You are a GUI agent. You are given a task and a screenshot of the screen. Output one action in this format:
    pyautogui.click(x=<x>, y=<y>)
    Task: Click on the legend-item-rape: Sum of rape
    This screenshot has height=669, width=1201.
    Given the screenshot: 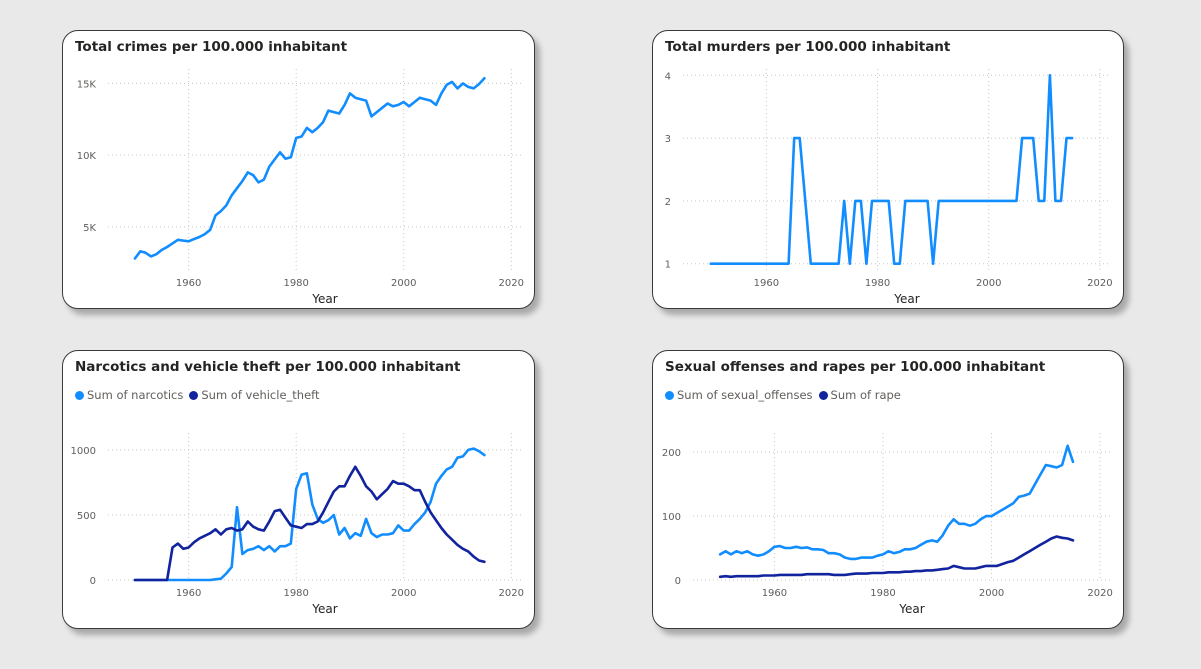 What is the action you would take?
    pyautogui.click(x=859, y=395)
    